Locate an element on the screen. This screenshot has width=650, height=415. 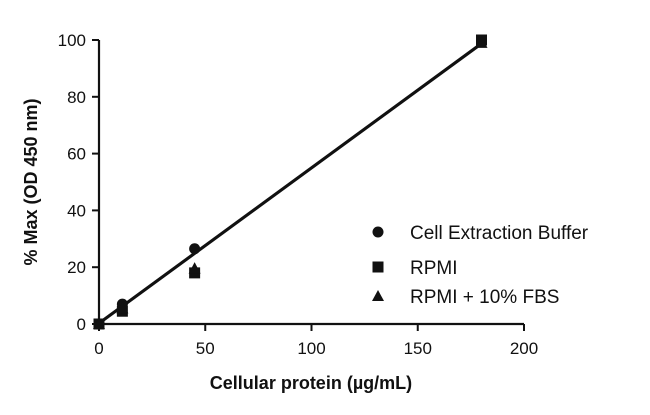
legend-marker-square is located at coordinates (378, 267).